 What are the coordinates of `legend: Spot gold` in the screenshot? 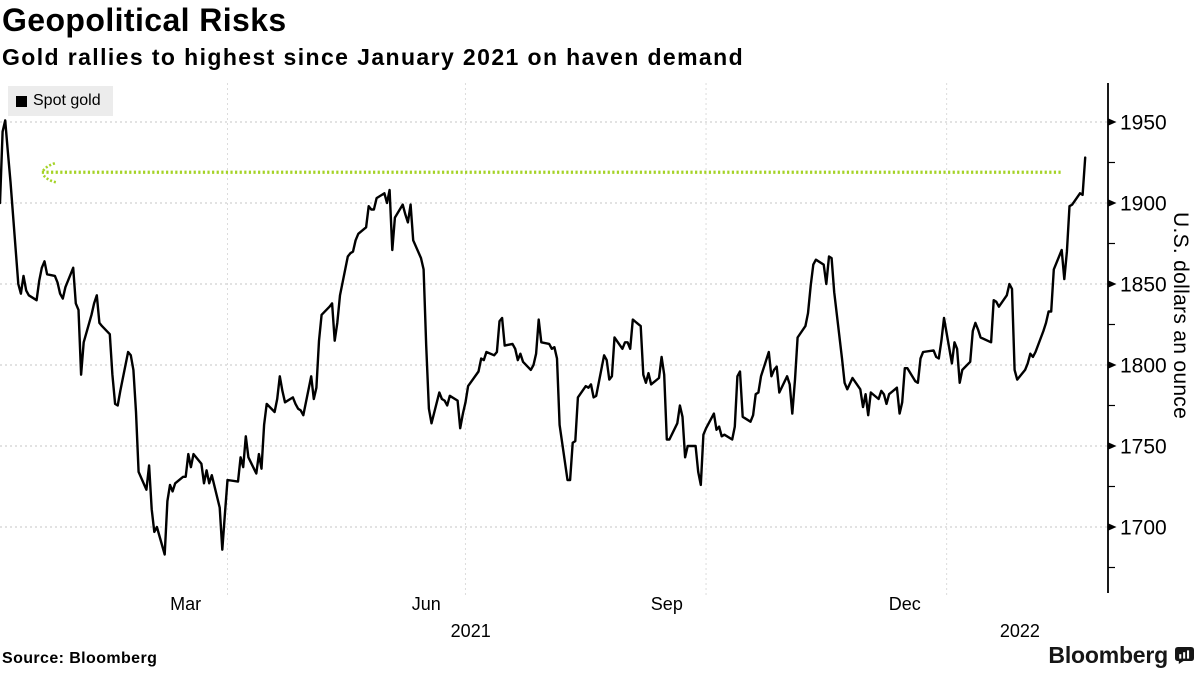 It's located at (60, 101).